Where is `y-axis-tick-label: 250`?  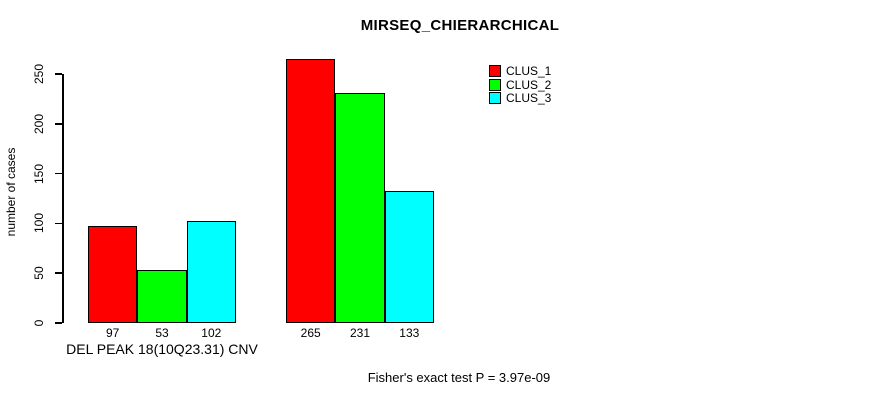 y-axis-tick-label: 250 is located at coordinates (39, 74).